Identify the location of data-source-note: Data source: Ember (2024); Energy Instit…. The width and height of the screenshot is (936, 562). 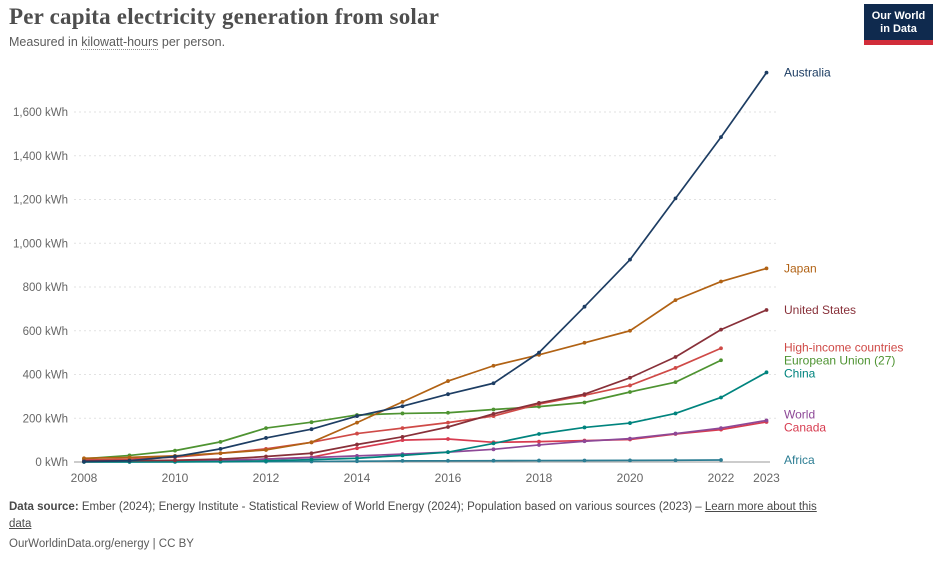
(415, 516).